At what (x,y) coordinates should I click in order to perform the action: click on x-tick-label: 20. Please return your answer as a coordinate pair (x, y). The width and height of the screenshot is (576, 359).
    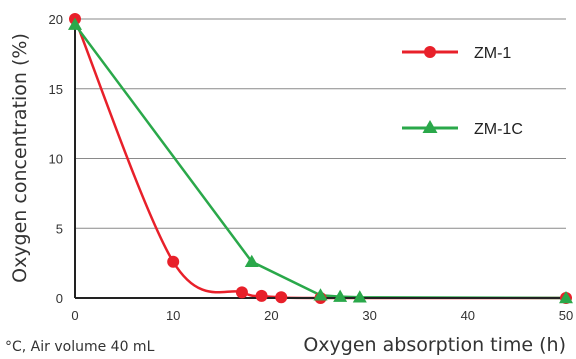
    Looking at the image, I should click on (271, 315).